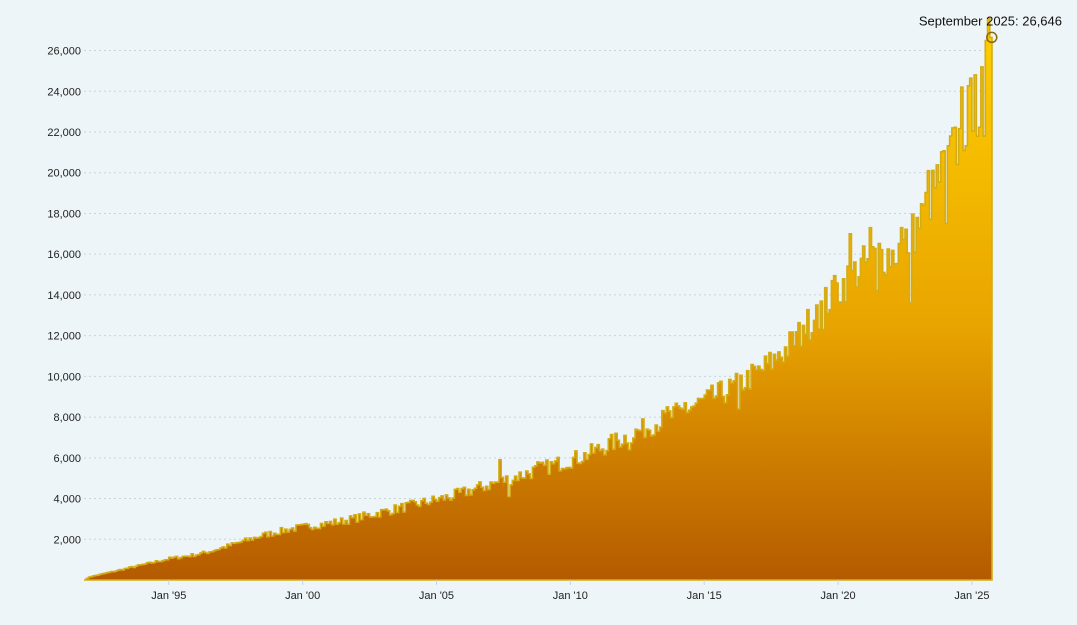 This screenshot has height=625, width=1077. I want to click on x-tick-label: Jan '20, so click(837, 596).